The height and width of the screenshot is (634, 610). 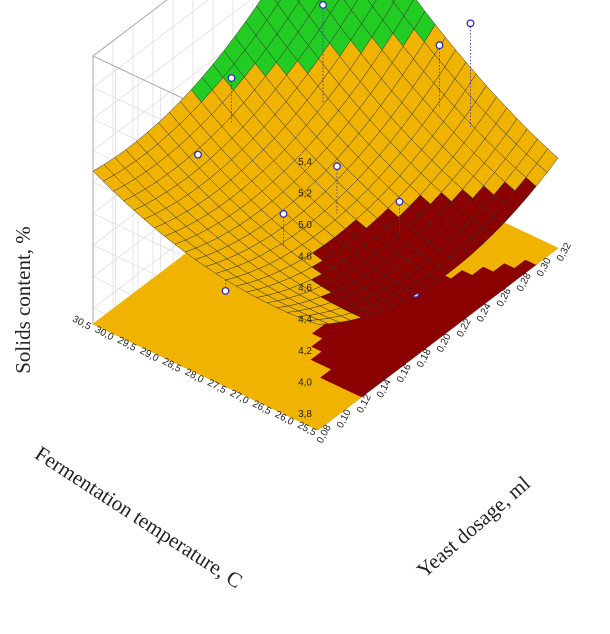 What do you see at coordinates (305, 162) in the screenshot?
I see `z-tick-label: 5,4` at bounding box center [305, 162].